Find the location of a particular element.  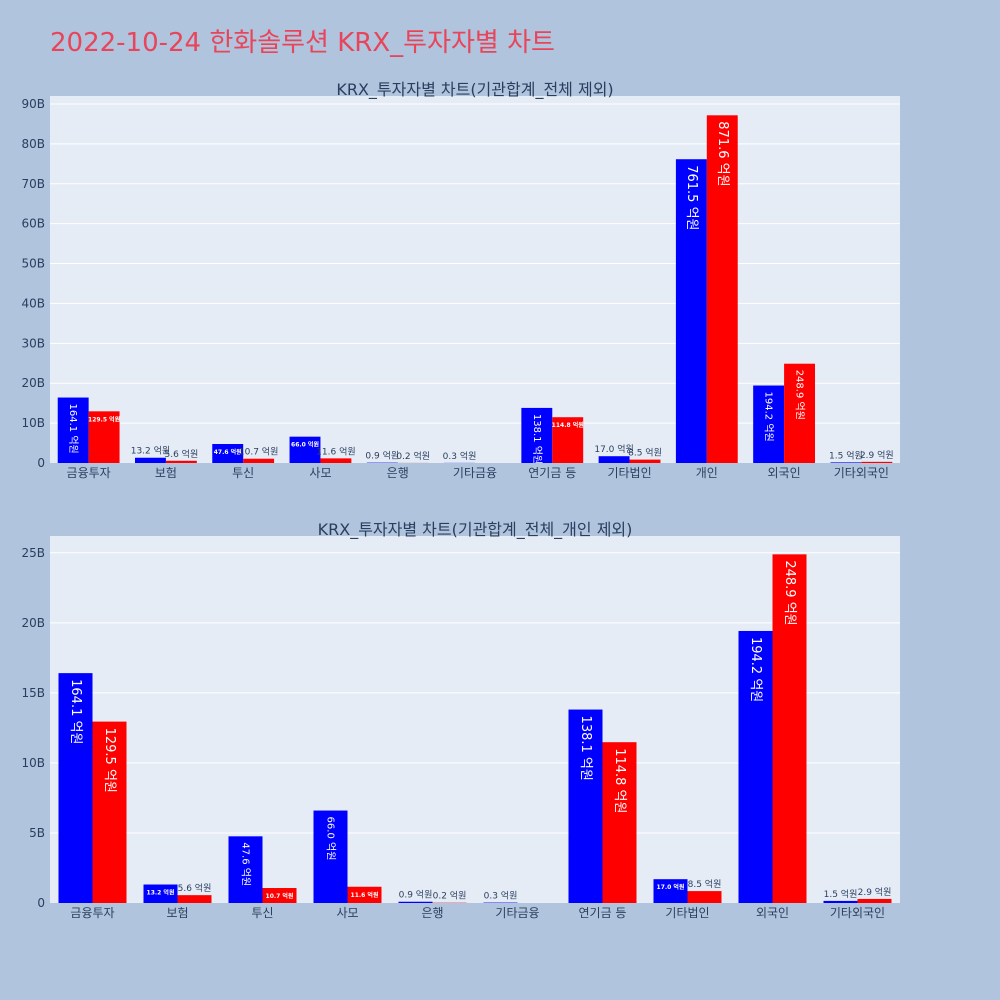

y-tick-label: 90B is located at coordinates (33, 104).